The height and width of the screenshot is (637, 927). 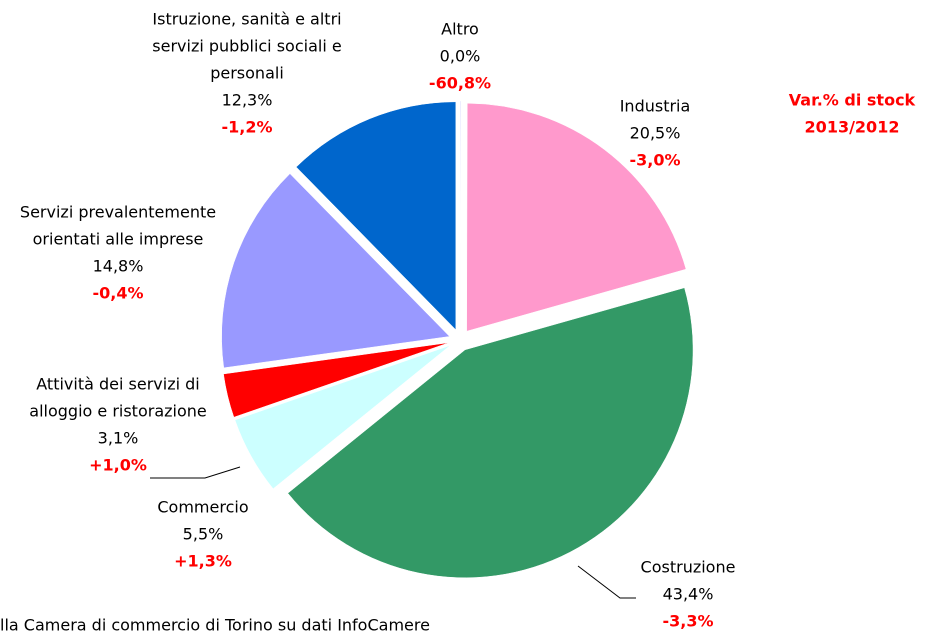 What do you see at coordinates (117, 411) in the screenshot?
I see `slice-label: alloggio e ristorazione` at bounding box center [117, 411].